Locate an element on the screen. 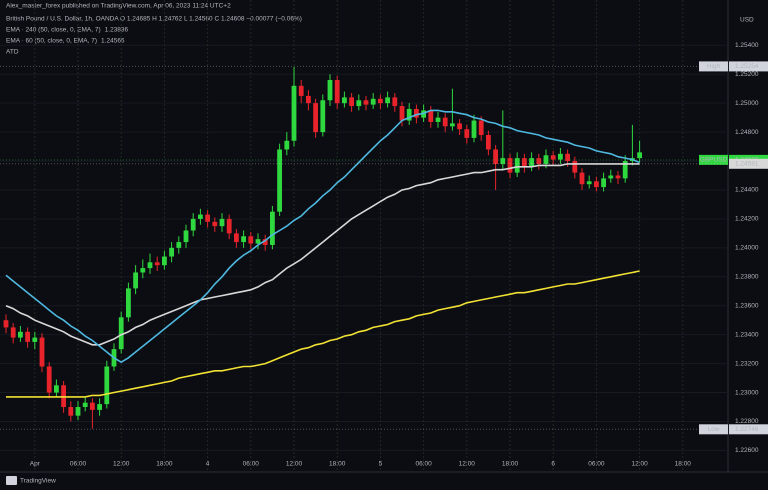 This screenshot has width=768, height=490. y-tick-label: 1.24200 is located at coordinates (747, 219).